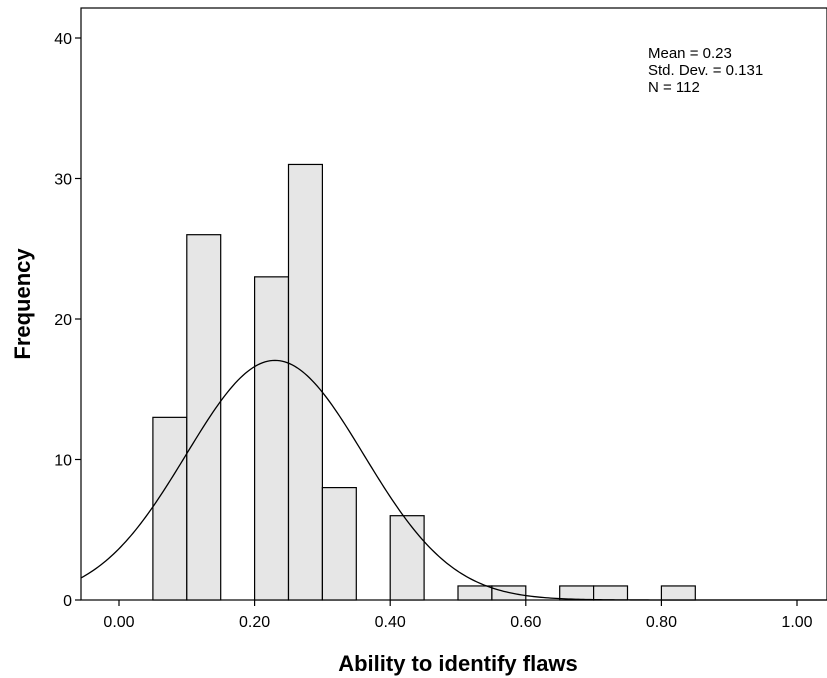  I want to click on x-tick-label-2: 0.40, so click(390, 622).